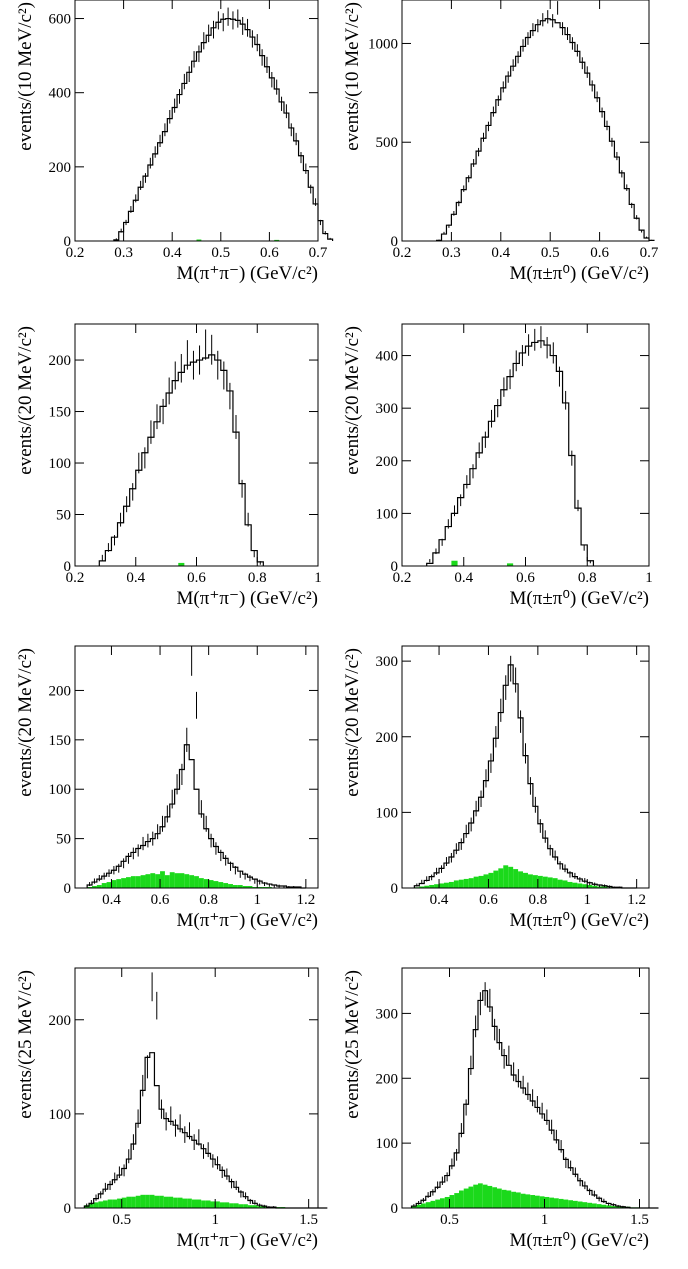  Describe the element at coordinates (449, 1220) in the screenshot. I see `x-tick-label: 0.5` at that location.